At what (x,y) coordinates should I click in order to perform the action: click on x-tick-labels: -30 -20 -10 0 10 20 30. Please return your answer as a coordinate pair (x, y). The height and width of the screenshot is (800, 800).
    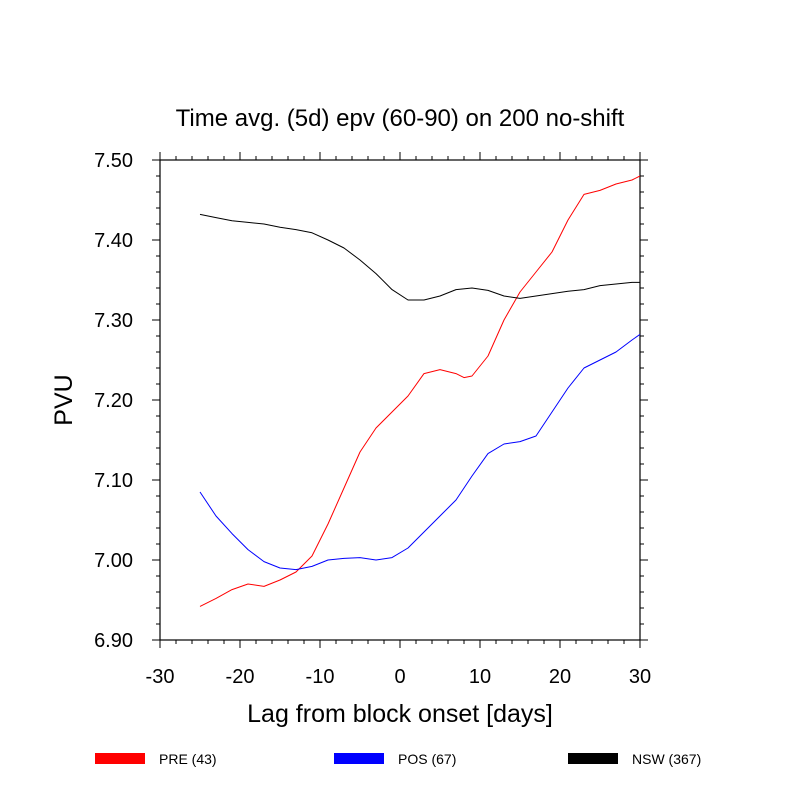
    Looking at the image, I should click on (399, 677).